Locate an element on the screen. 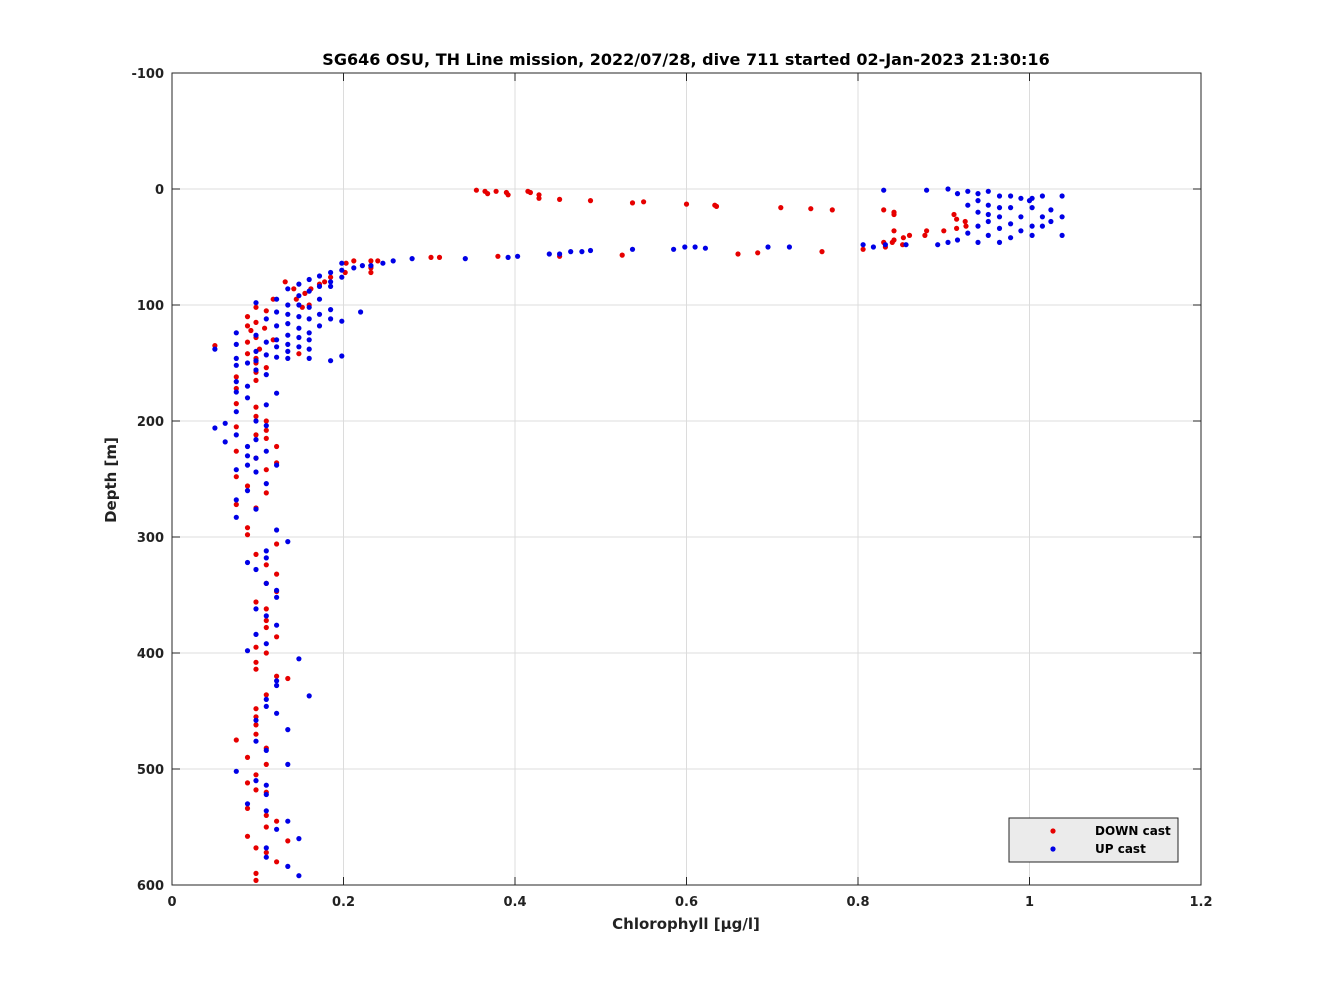  x-tick-label: 0.2 is located at coordinates (343, 902).